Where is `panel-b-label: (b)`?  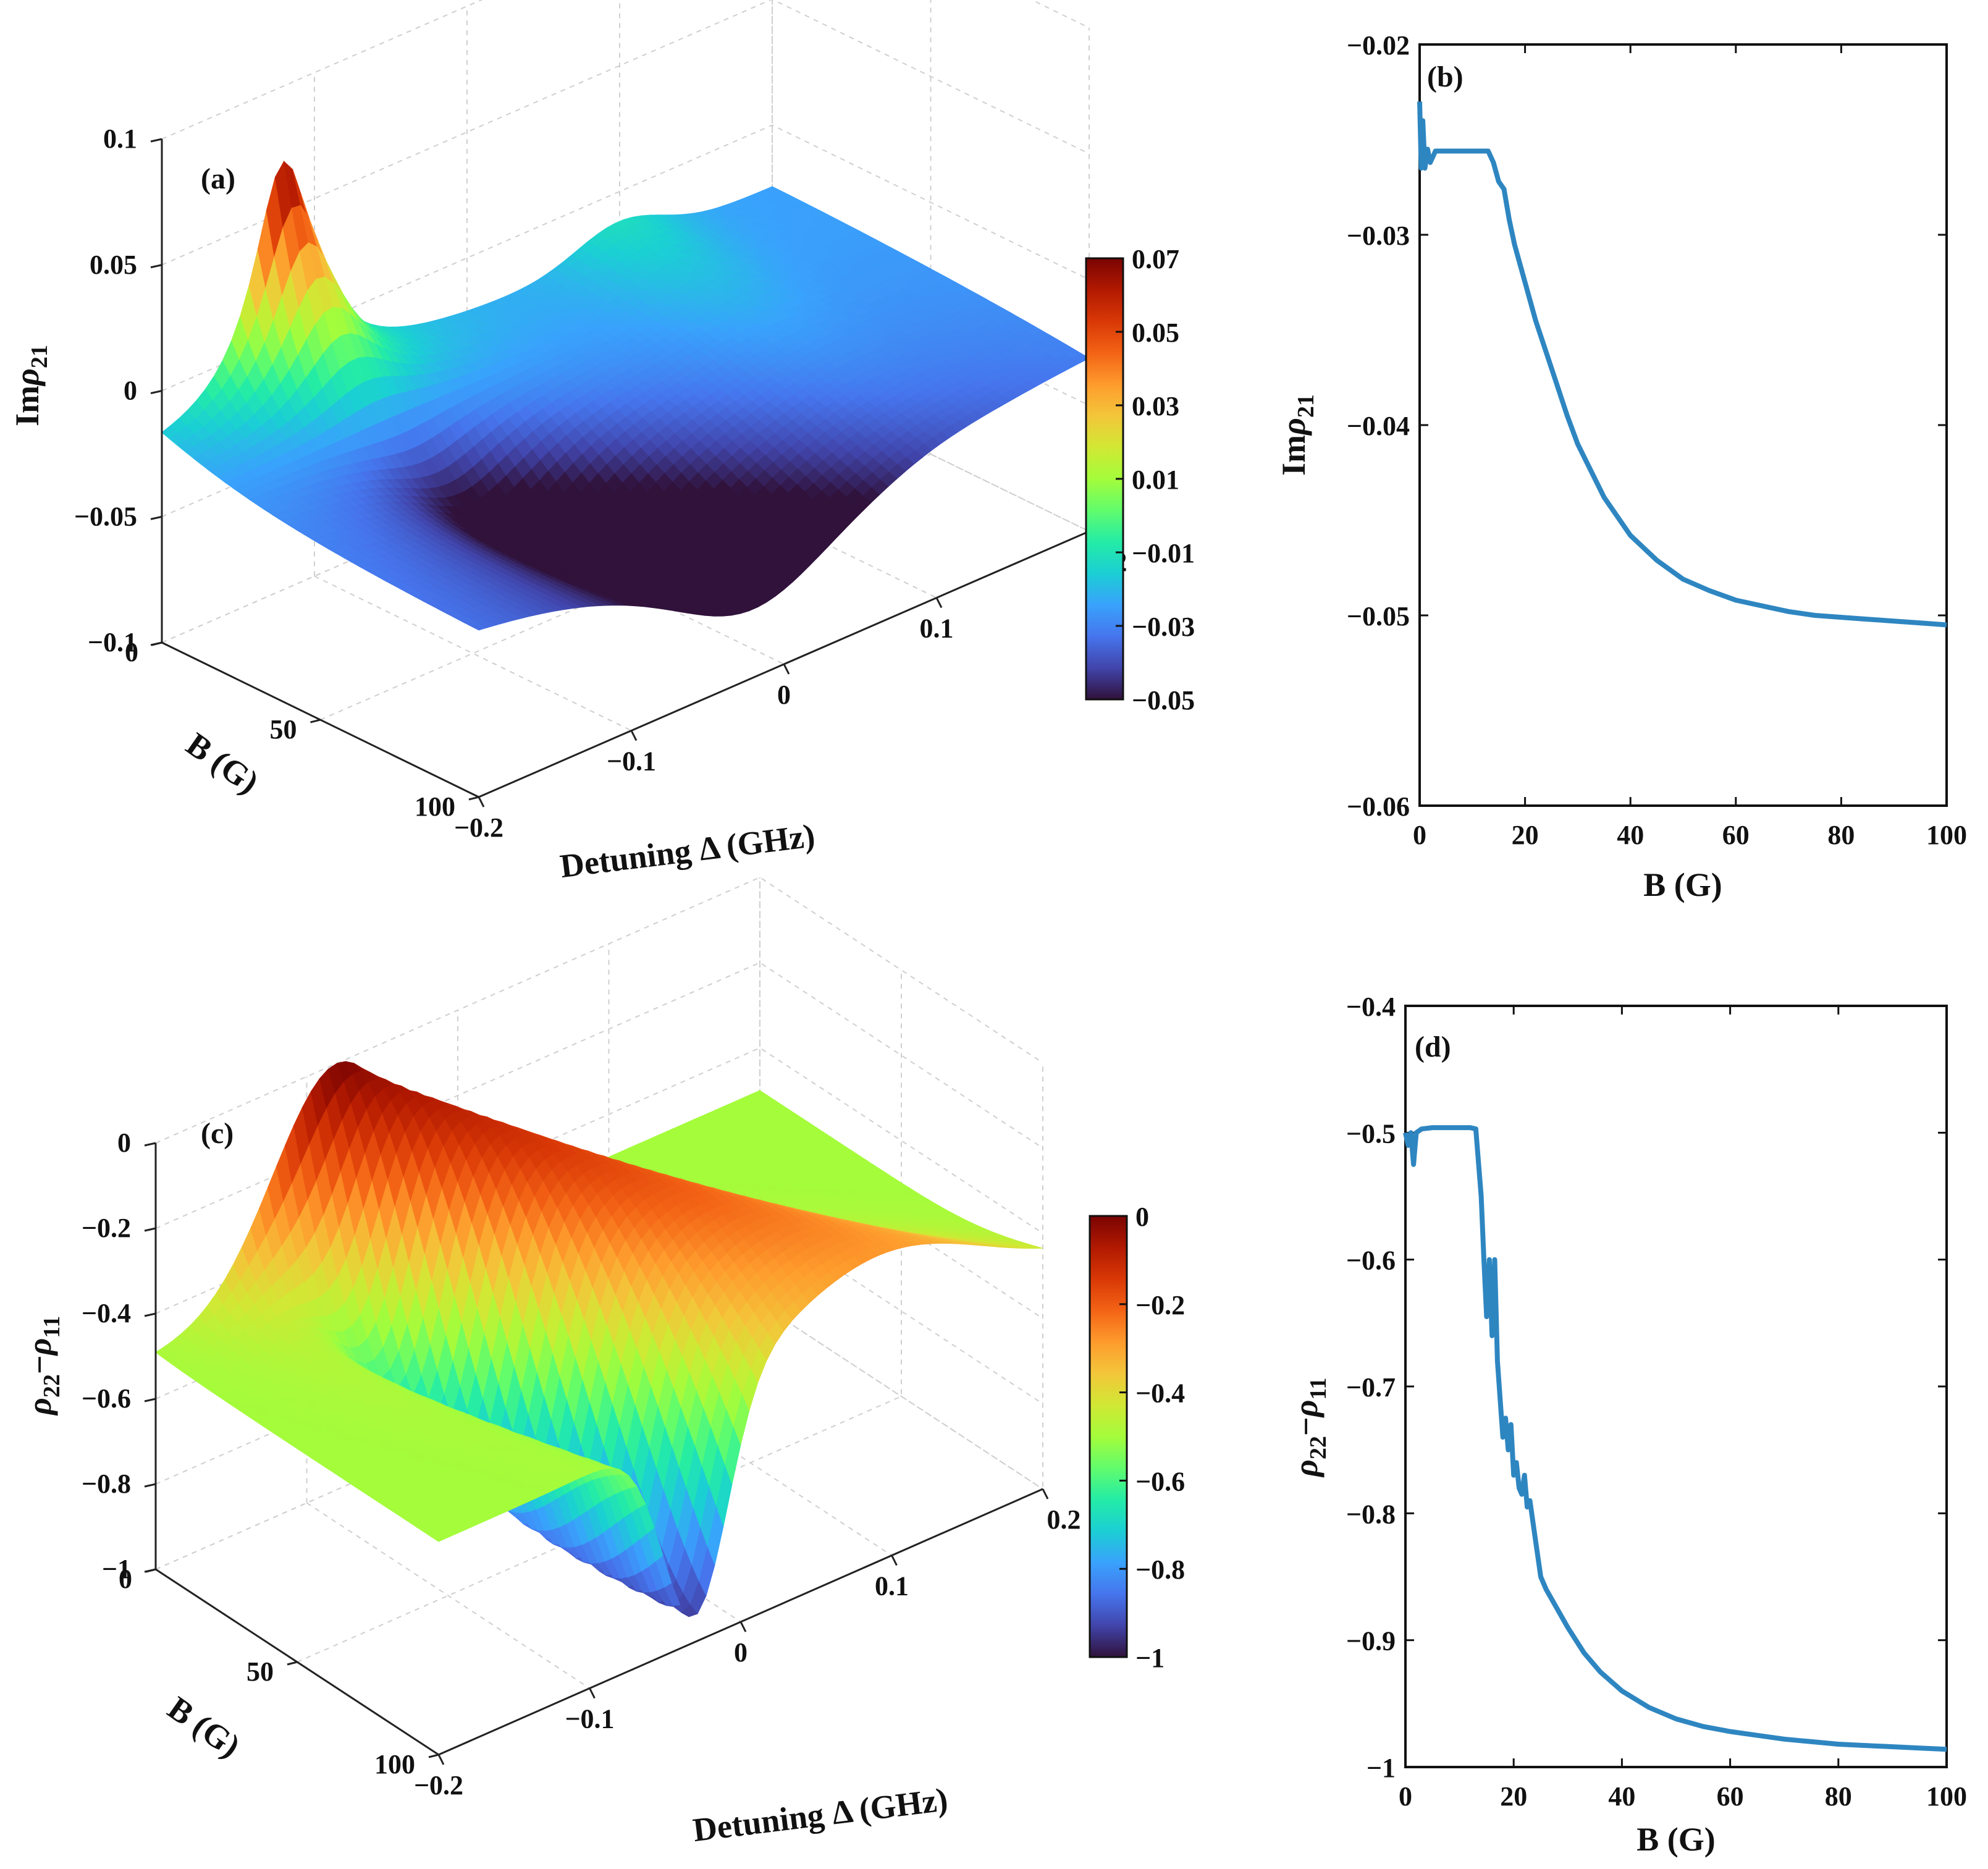 panel-b-label: (b) is located at coordinates (1445, 77).